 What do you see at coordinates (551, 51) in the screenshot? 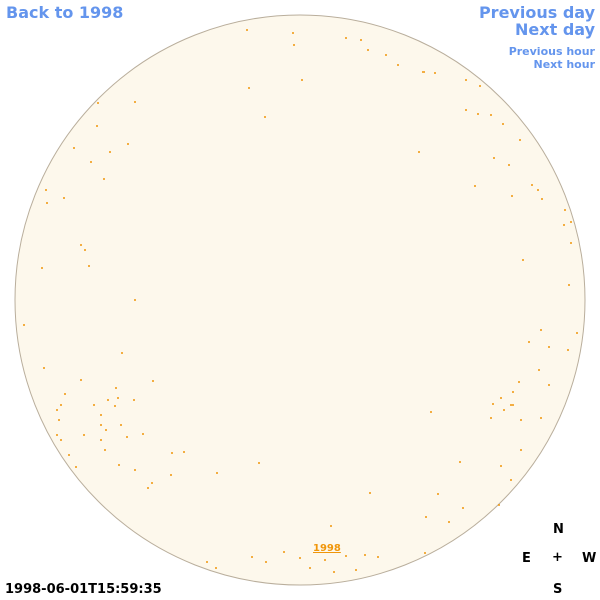
I see `previous-hour-link: Previous hour` at bounding box center [551, 51].